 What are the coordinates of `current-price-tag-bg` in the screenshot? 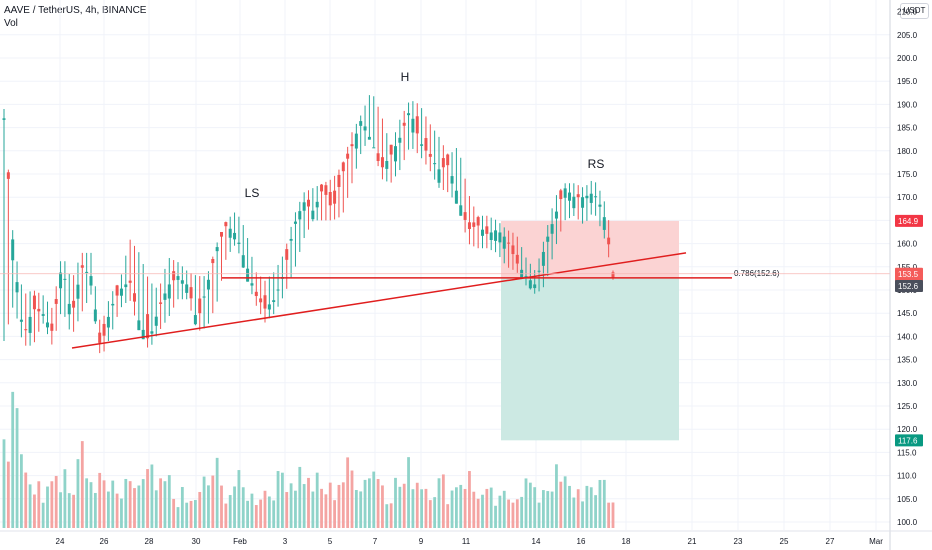 It's located at (909, 285).